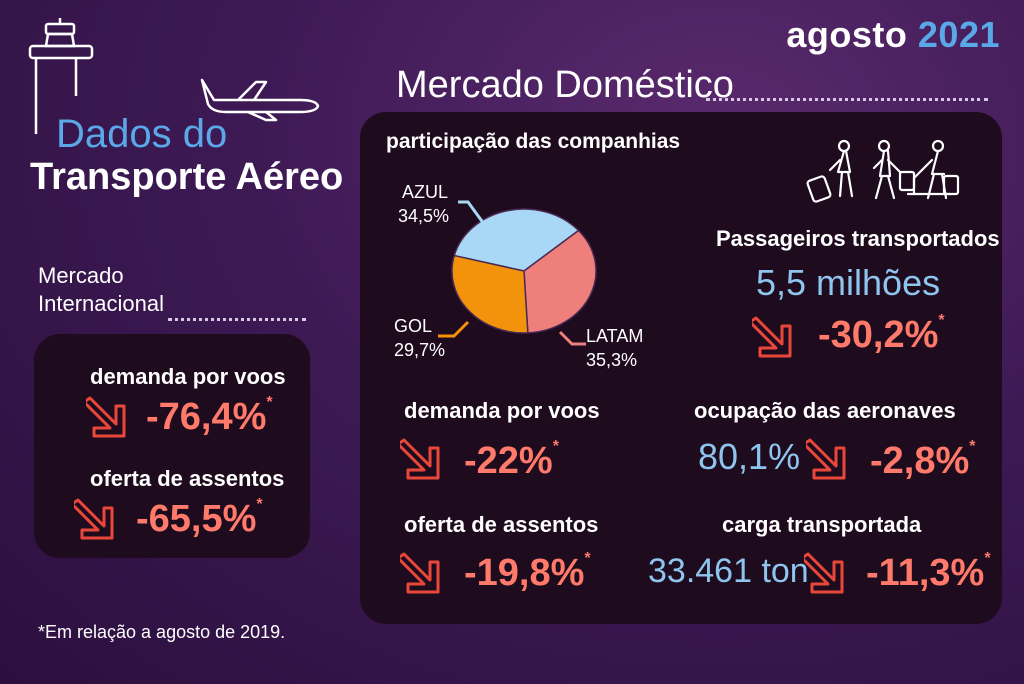 Image resolution: width=1024 pixels, height=684 pixels. What do you see at coordinates (413, 326) in the screenshot?
I see `gol-name: GOL` at bounding box center [413, 326].